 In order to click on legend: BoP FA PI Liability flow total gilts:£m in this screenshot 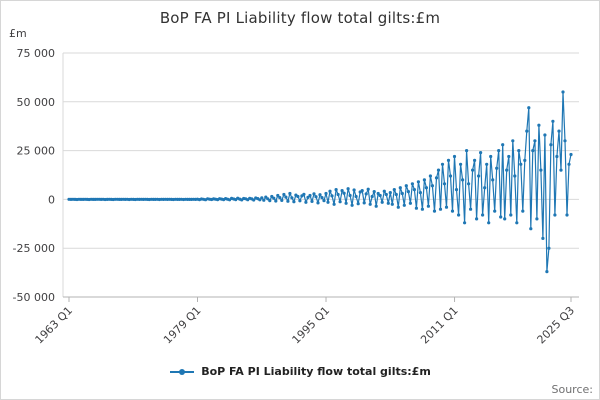, I will do `click(300, 371)`.